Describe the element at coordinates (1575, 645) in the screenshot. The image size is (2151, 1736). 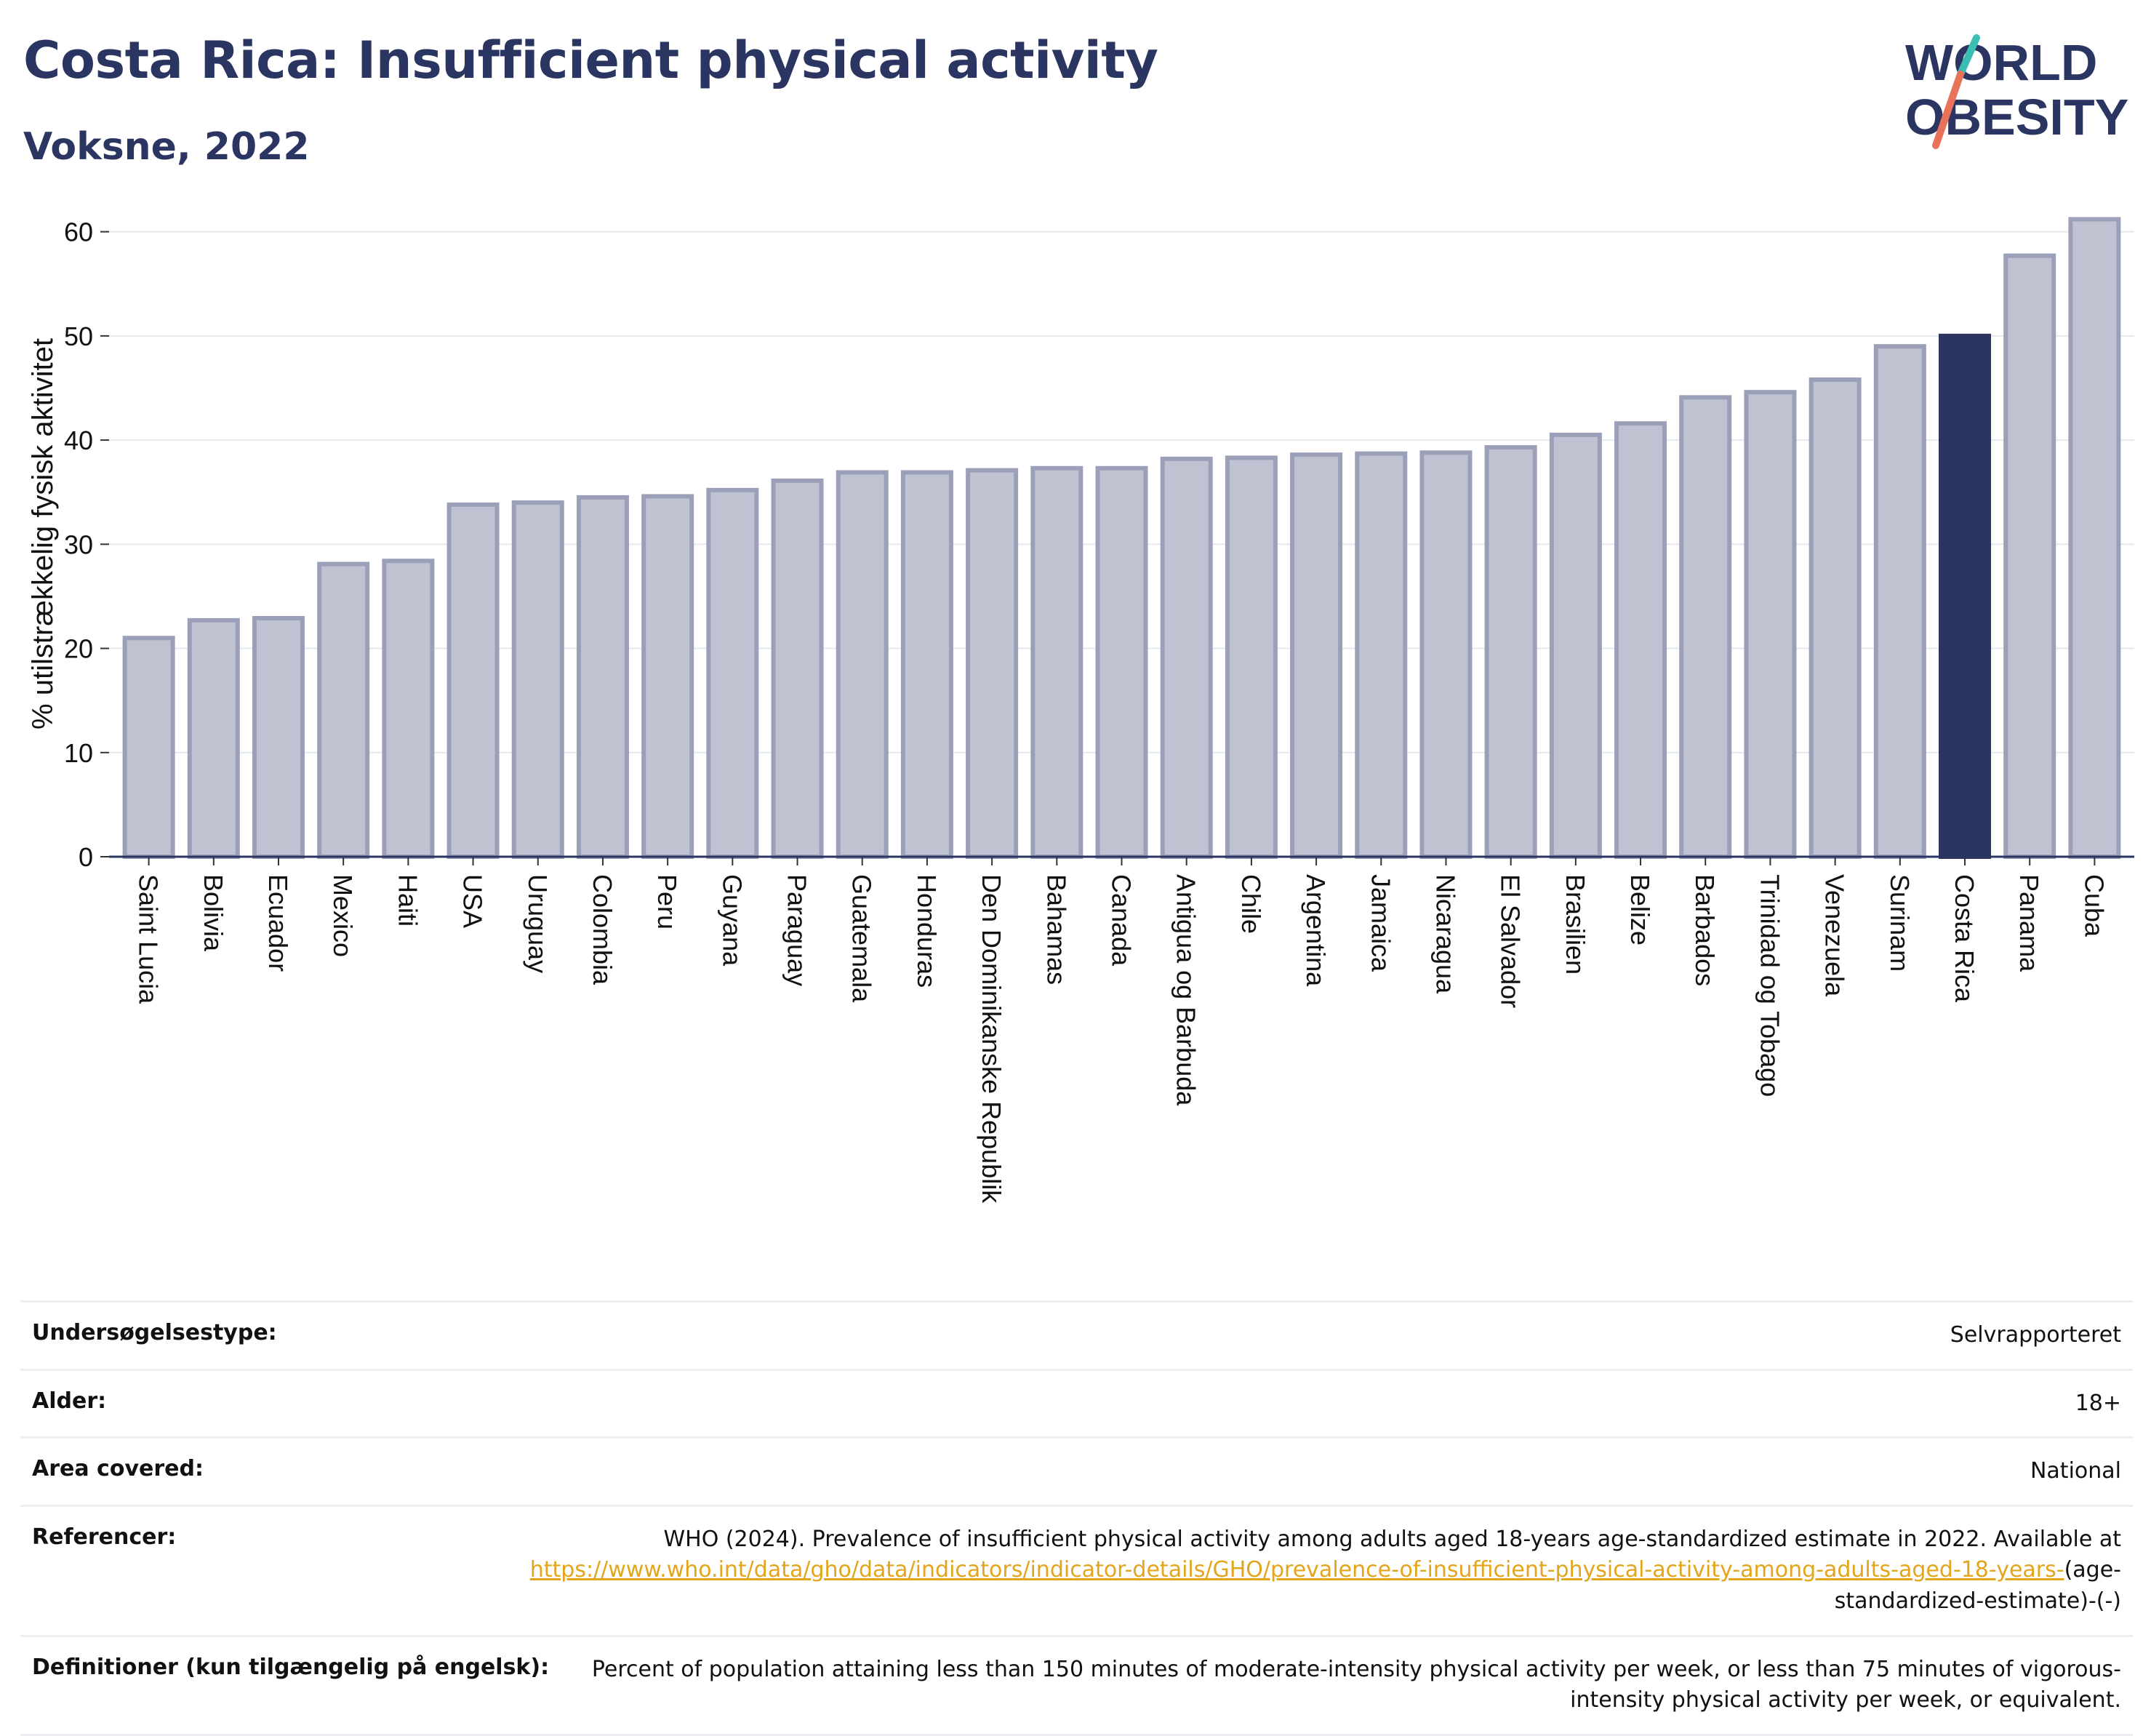
I see `bar-brasilien` at that location.